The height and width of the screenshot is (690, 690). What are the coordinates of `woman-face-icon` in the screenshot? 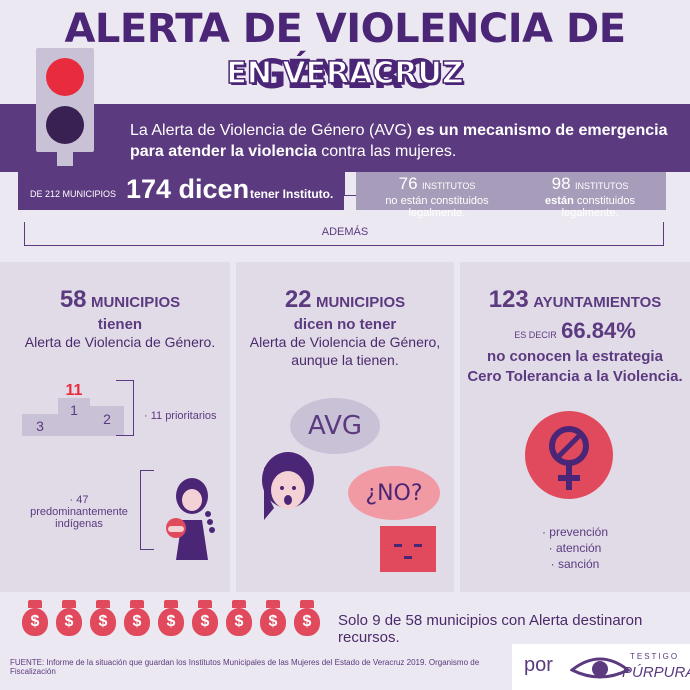 It's located at (288, 486).